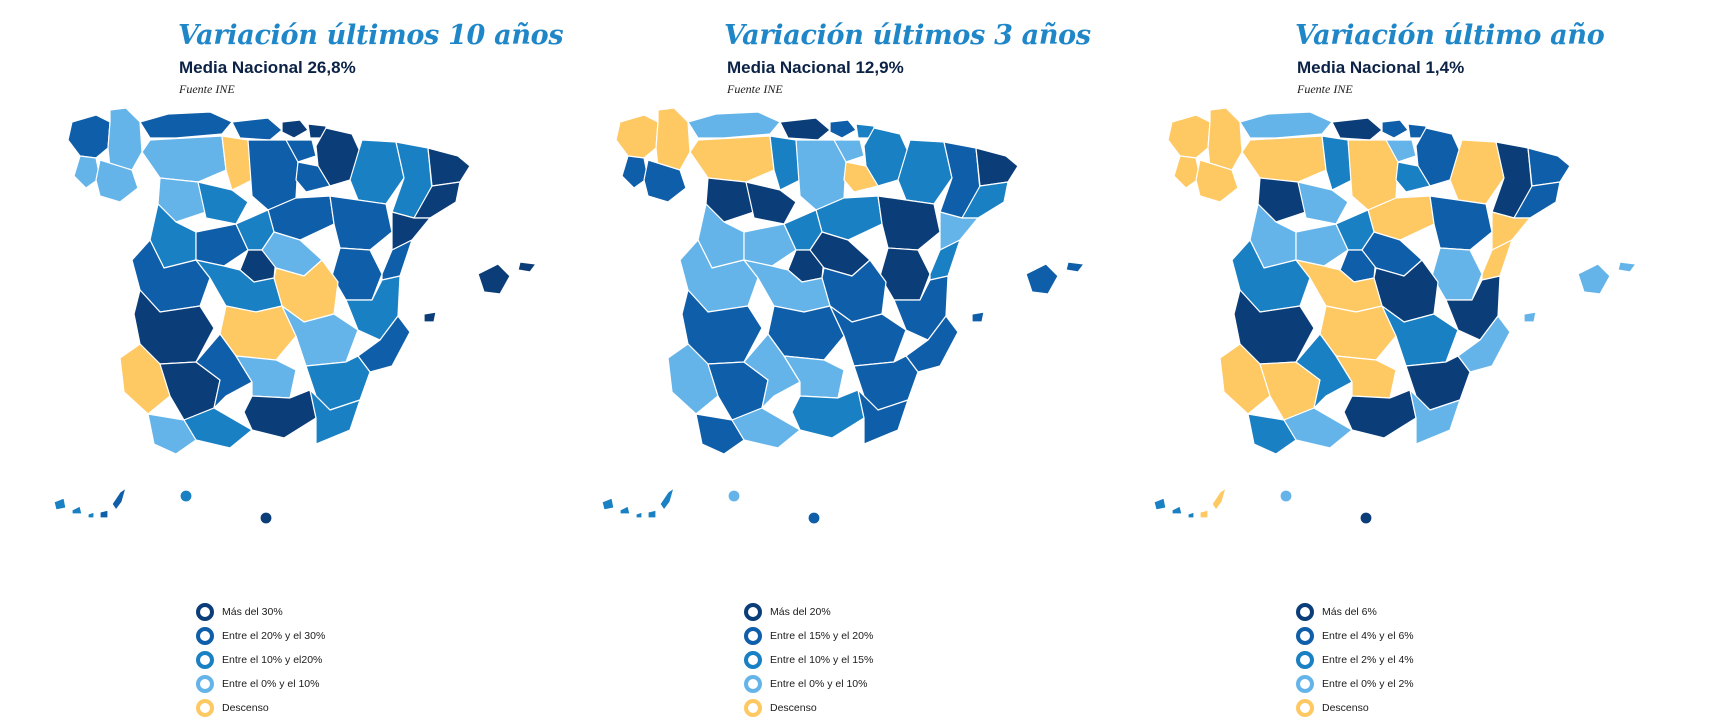 The width and height of the screenshot is (1734, 722). What do you see at coordinates (1457, 274) in the screenshot?
I see `province-teruel` at bounding box center [1457, 274].